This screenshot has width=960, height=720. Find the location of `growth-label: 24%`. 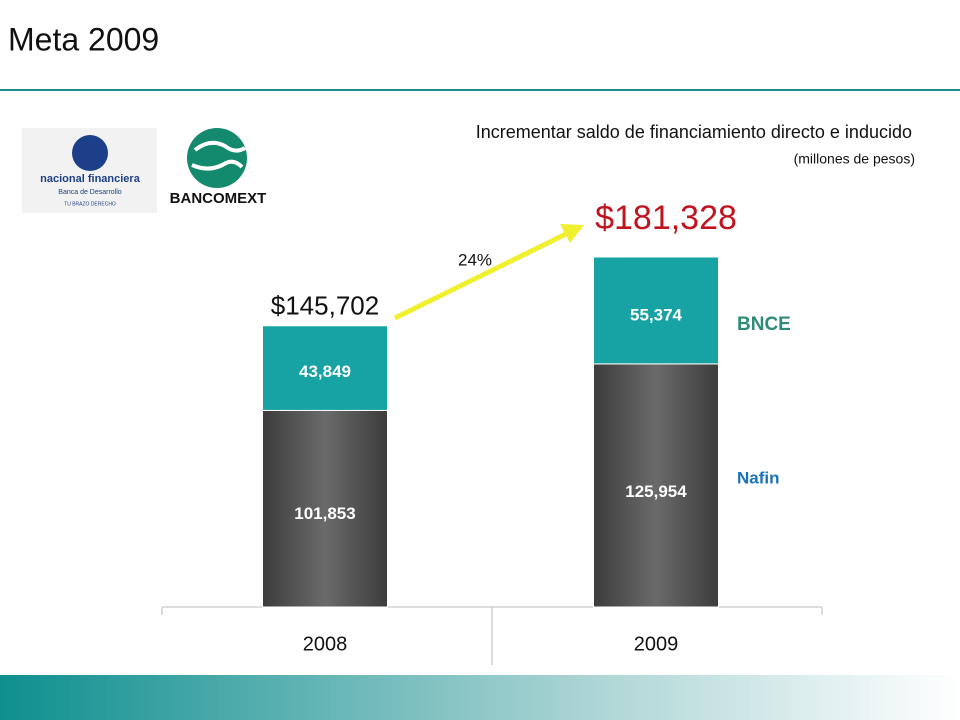

growth-label: 24% is located at coordinates (475, 259).